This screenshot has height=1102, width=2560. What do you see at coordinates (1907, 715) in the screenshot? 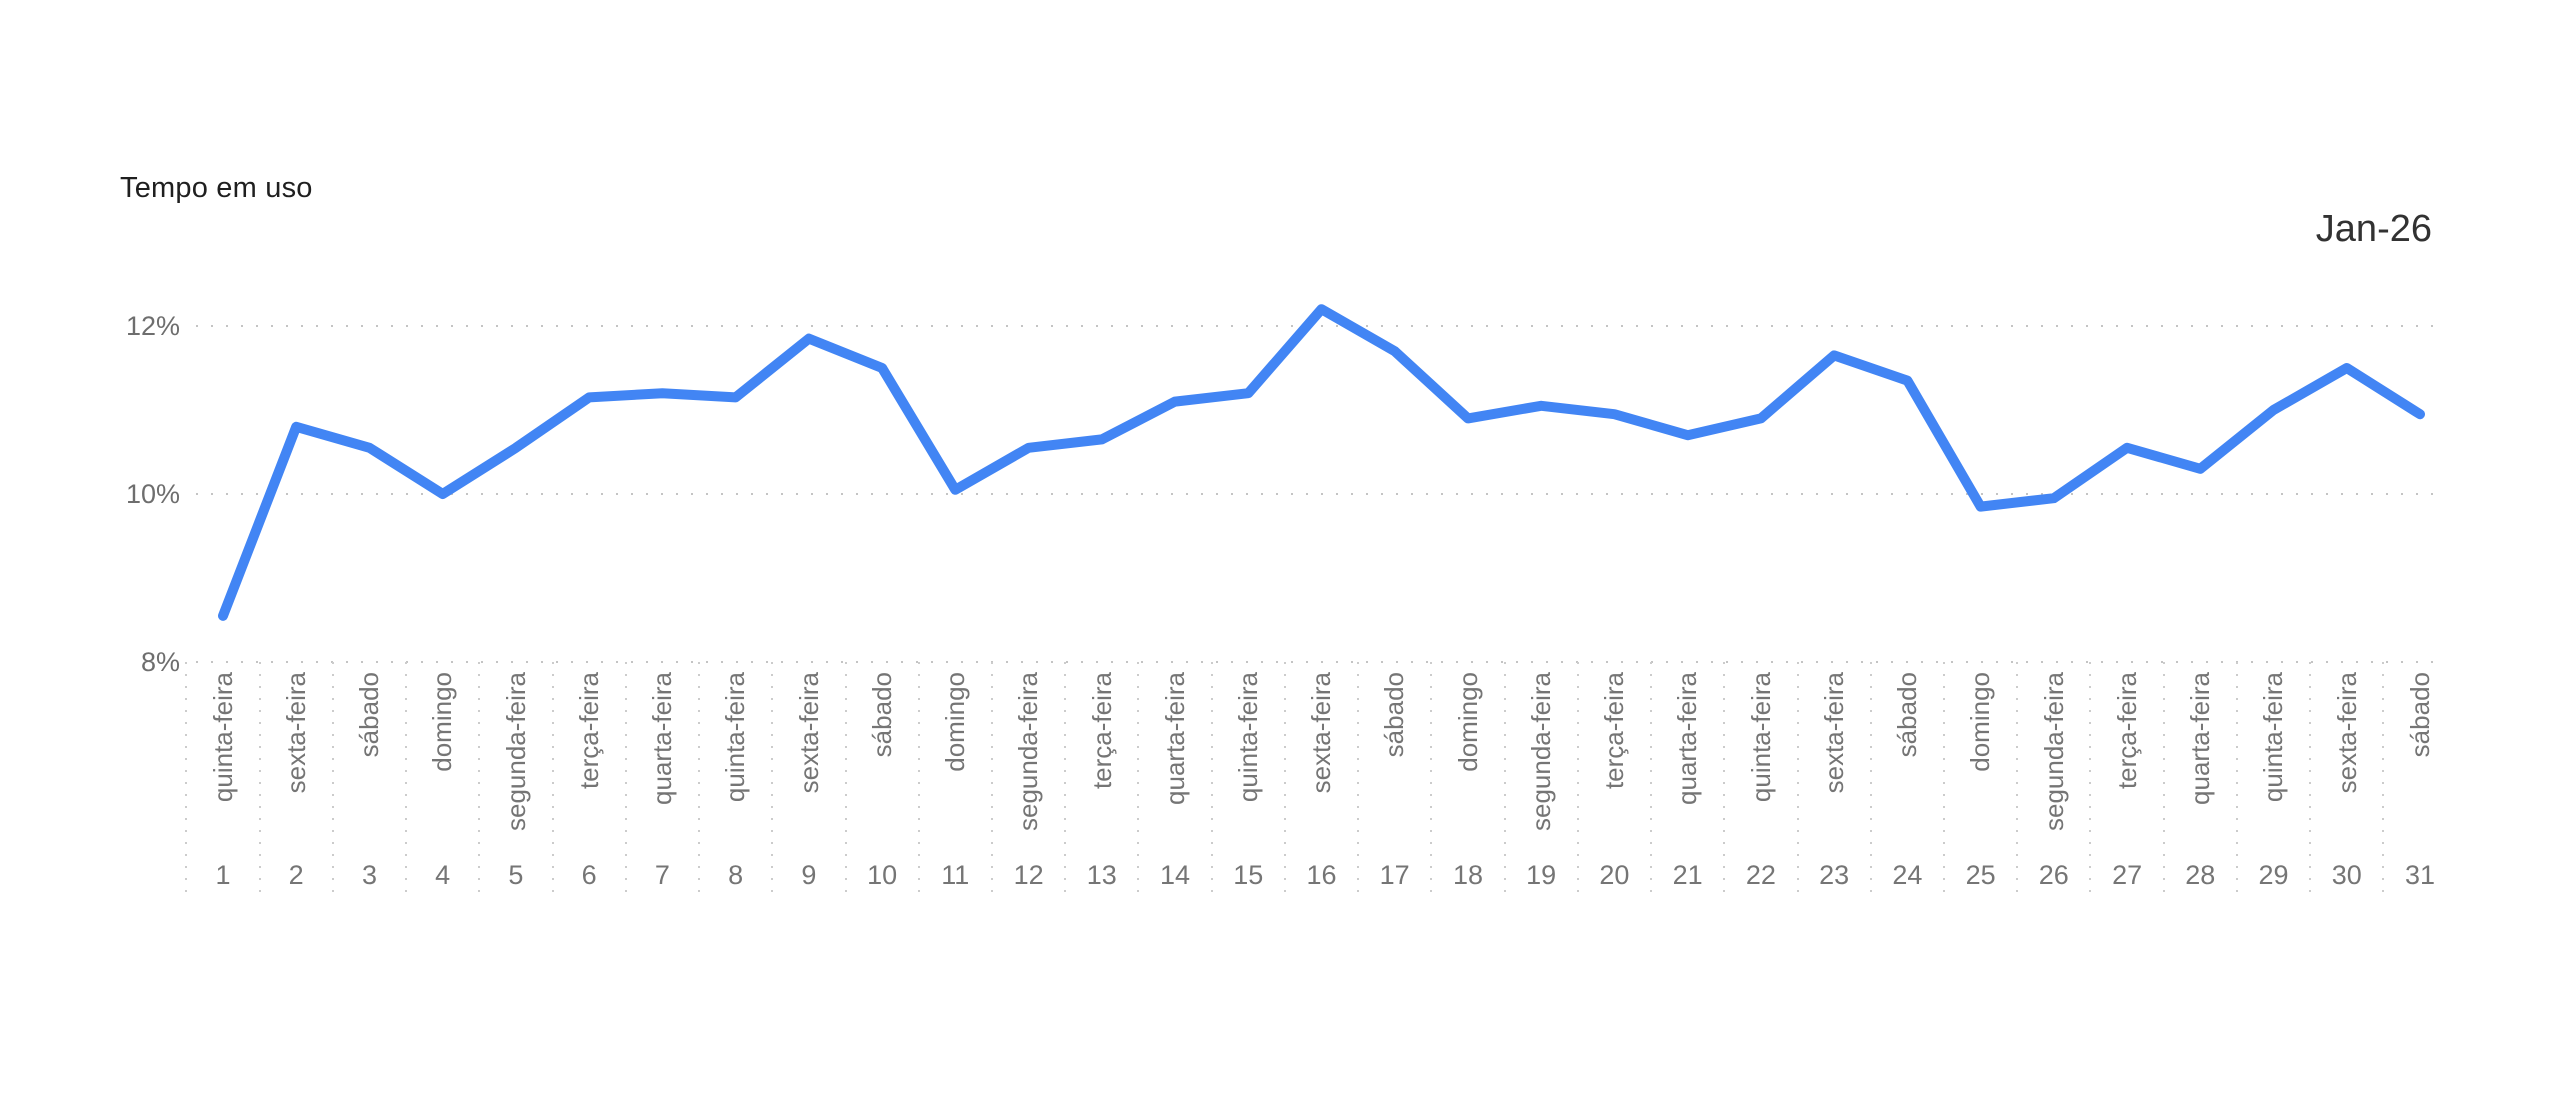
I see `weekday-label-day-24: sábado` at bounding box center [1907, 715].